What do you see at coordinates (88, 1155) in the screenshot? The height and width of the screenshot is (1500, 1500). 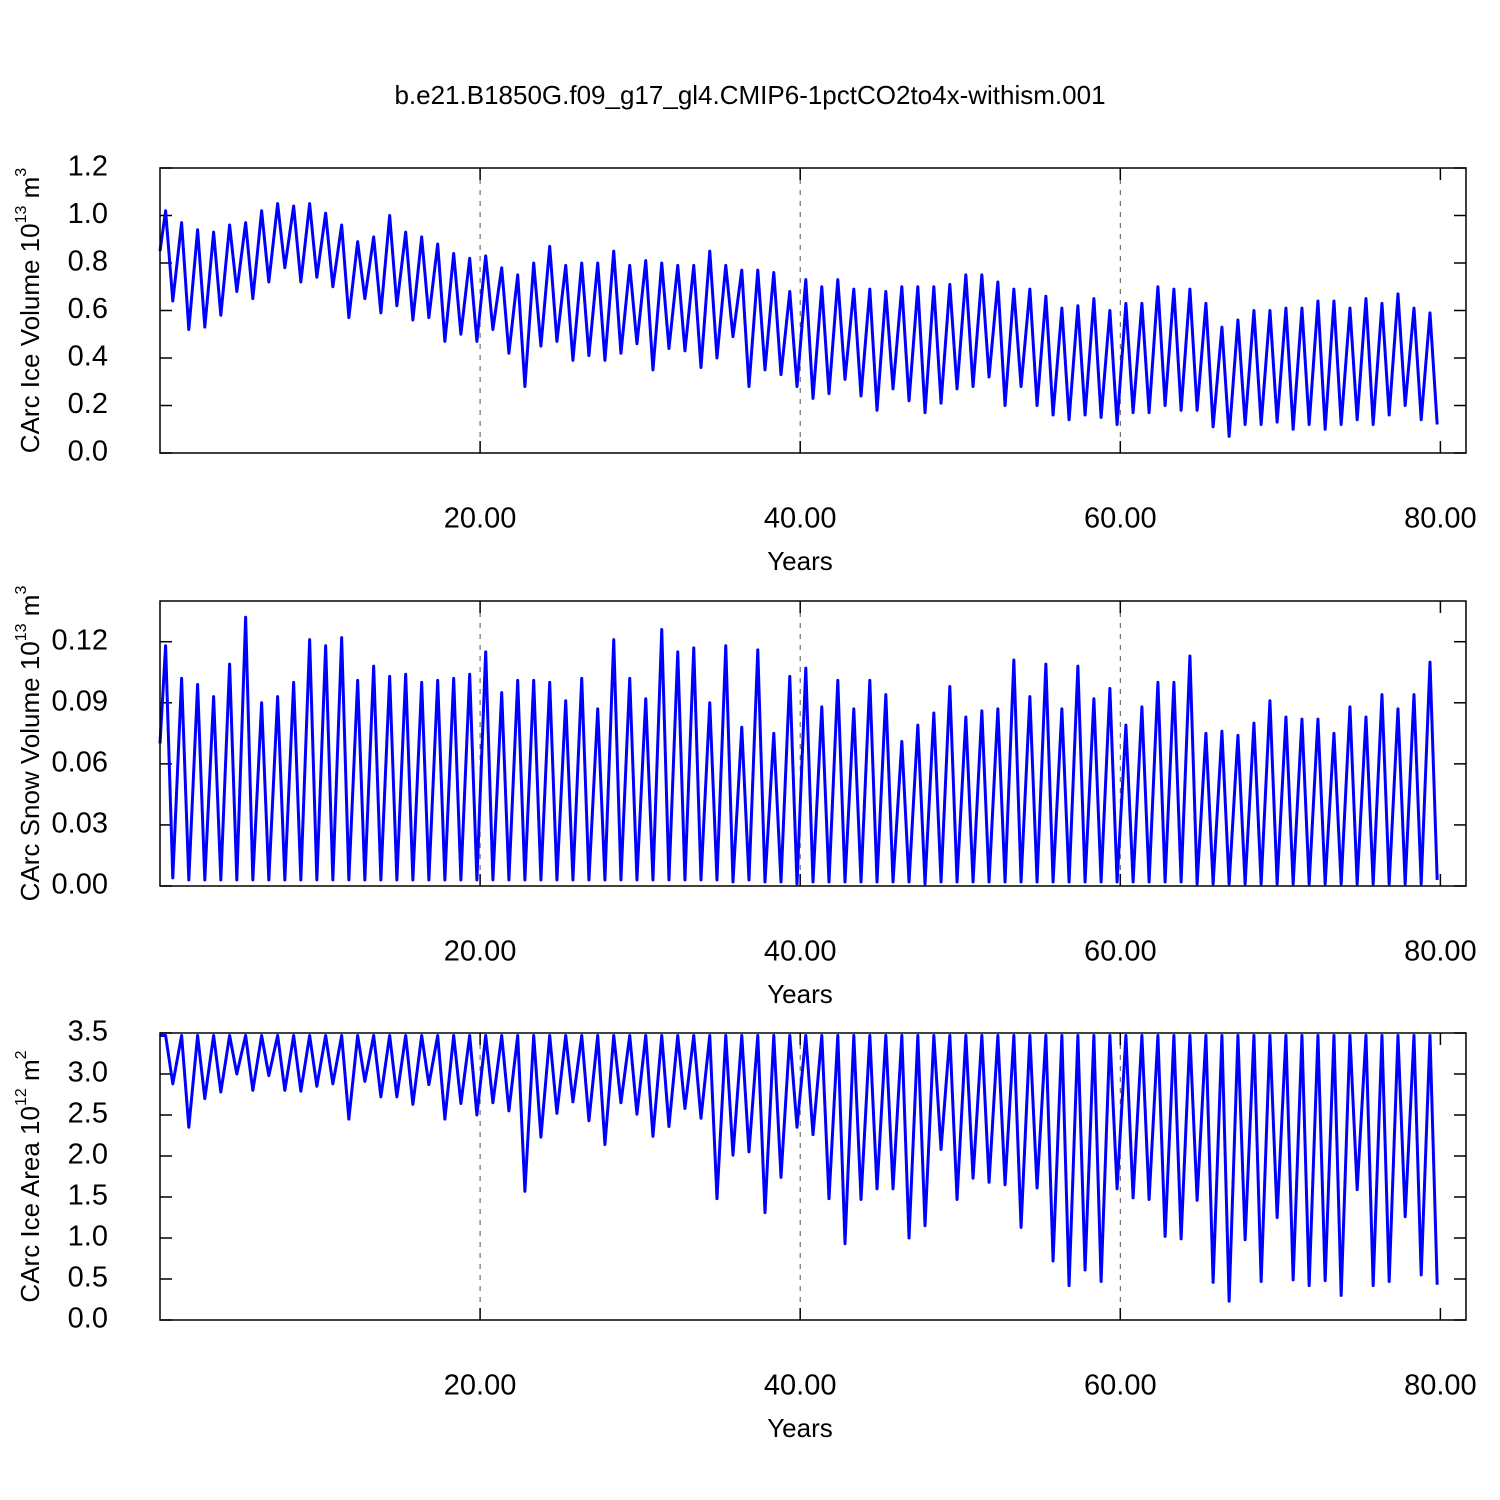 I see `y-tick-label: 2.0` at bounding box center [88, 1155].